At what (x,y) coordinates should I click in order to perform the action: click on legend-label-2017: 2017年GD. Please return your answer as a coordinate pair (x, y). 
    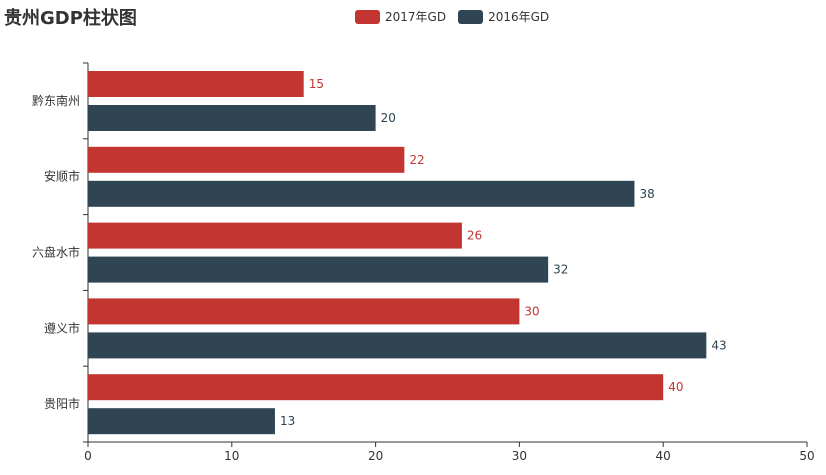
    Looking at the image, I should click on (416, 17).